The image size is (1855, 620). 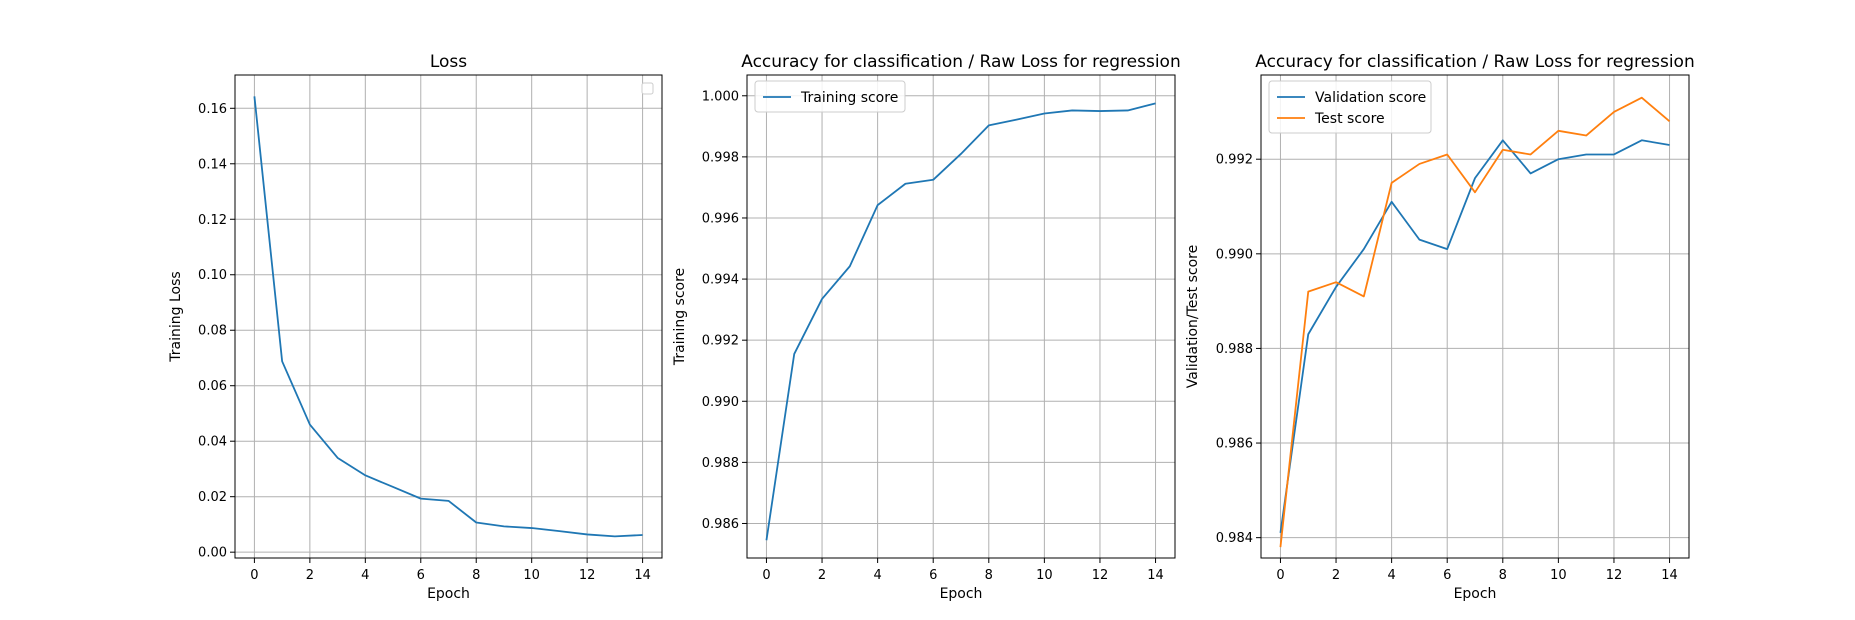 I want to click on legend: Validation score Test score, so click(x=1350, y=107).